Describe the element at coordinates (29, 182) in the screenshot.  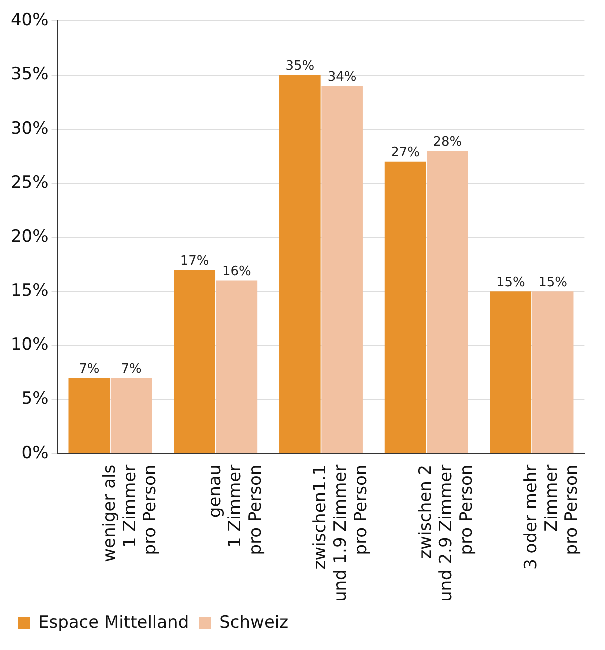
I see `y-tick-label: 25%` at that location.